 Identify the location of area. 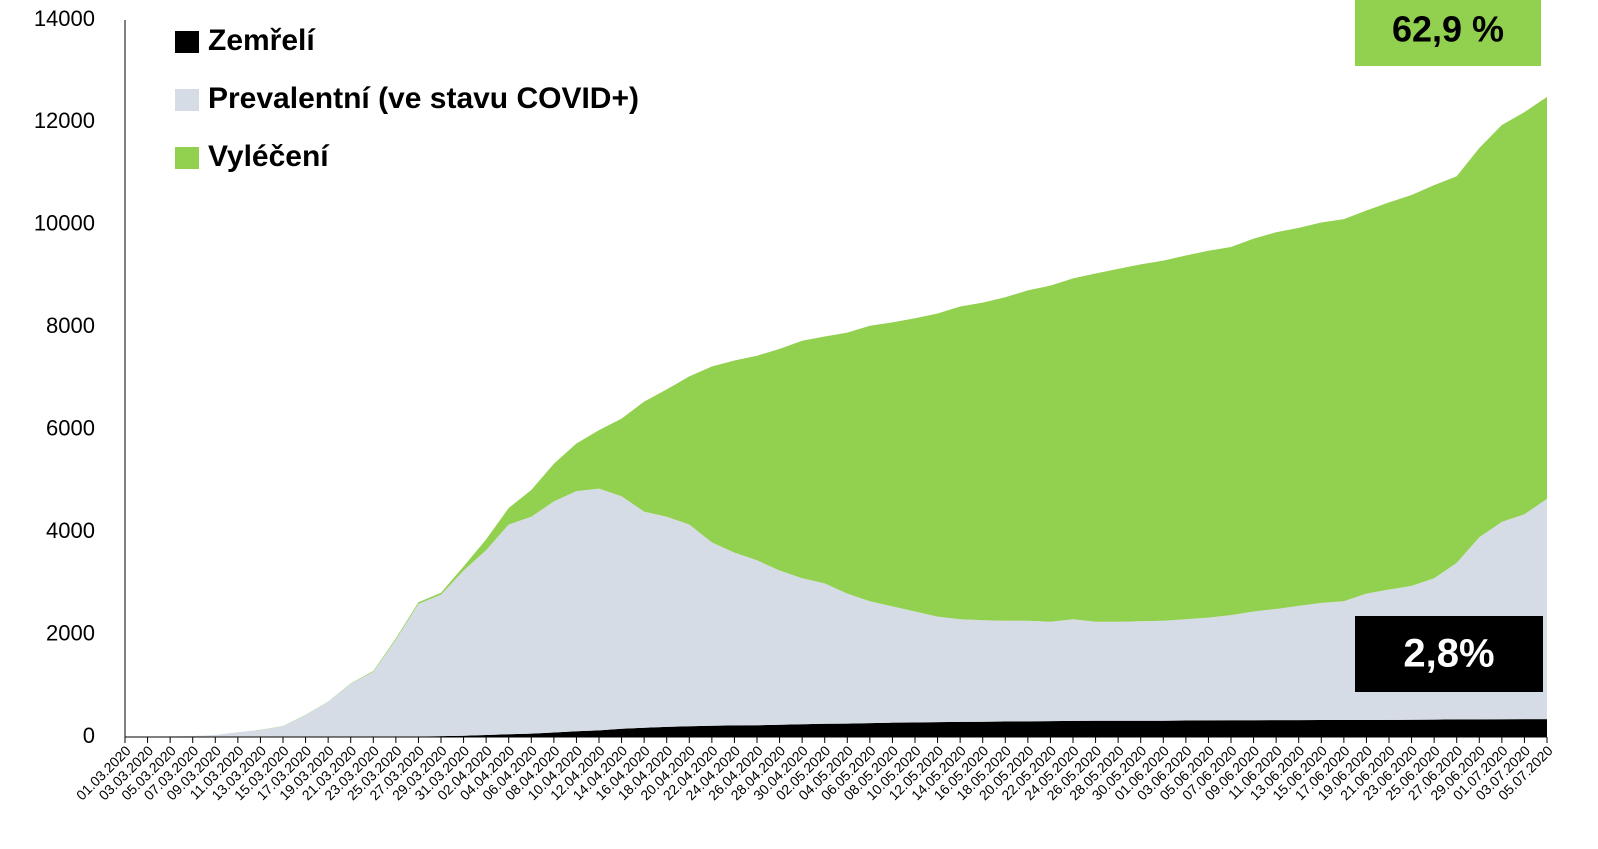
(836, 728).